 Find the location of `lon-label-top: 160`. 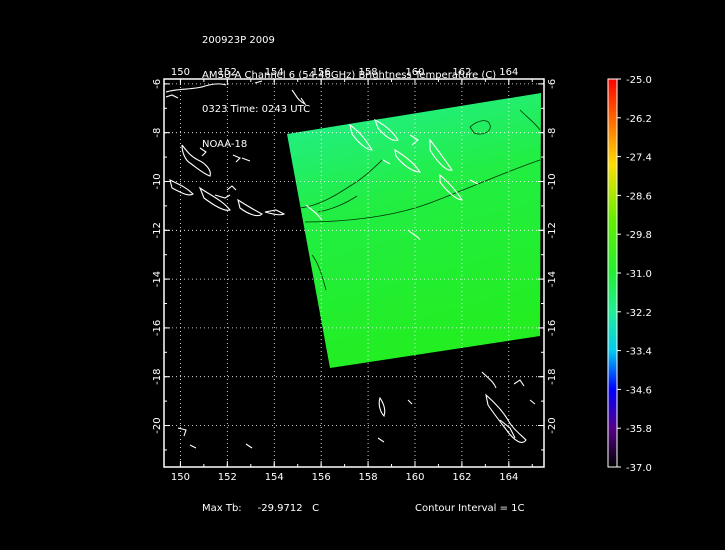

lon-label-top: 160 is located at coordinates (414, 72).